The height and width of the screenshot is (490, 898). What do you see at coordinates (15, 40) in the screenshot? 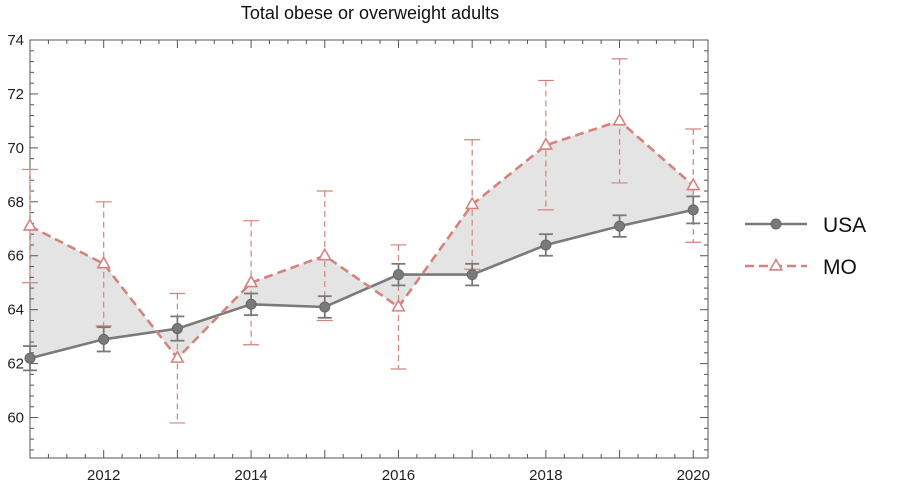
I see `y-tick-label: 74` at bounding box center [15, 40].